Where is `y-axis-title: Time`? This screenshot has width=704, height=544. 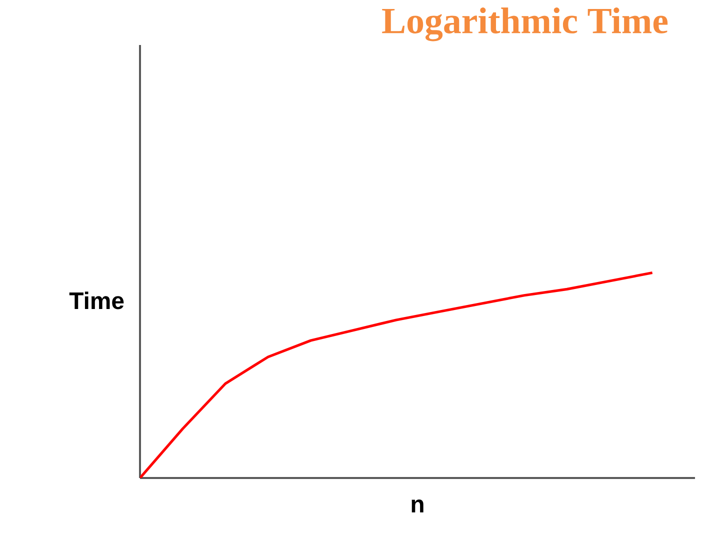
y-axis-title: Time is located at coordinates (96, 301).